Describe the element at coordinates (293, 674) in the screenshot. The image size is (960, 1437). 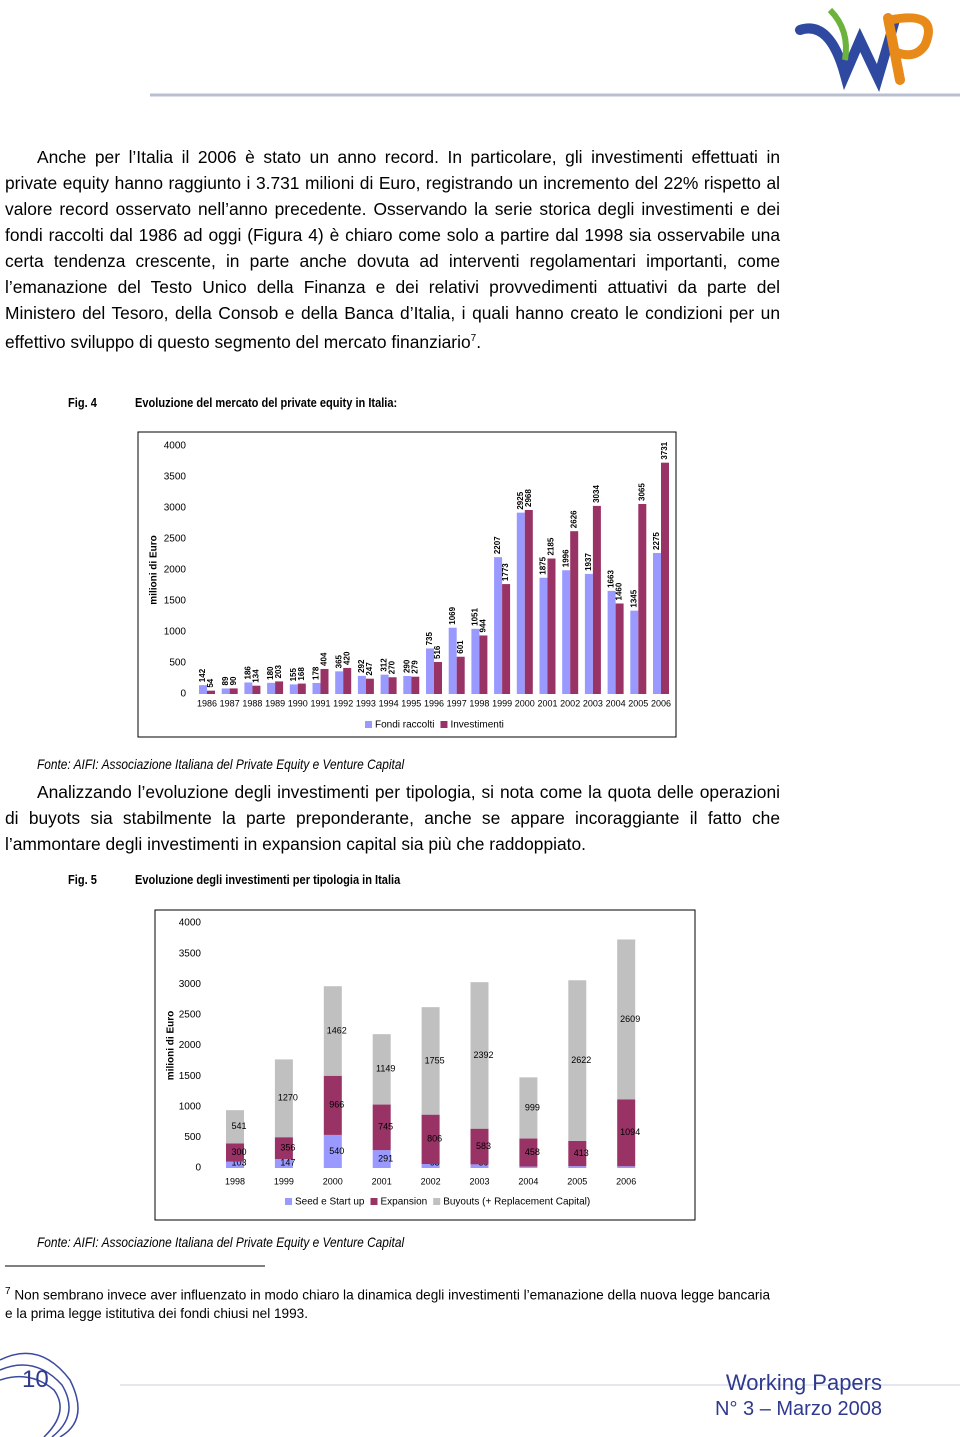
I see `value-label: 155` at that location.